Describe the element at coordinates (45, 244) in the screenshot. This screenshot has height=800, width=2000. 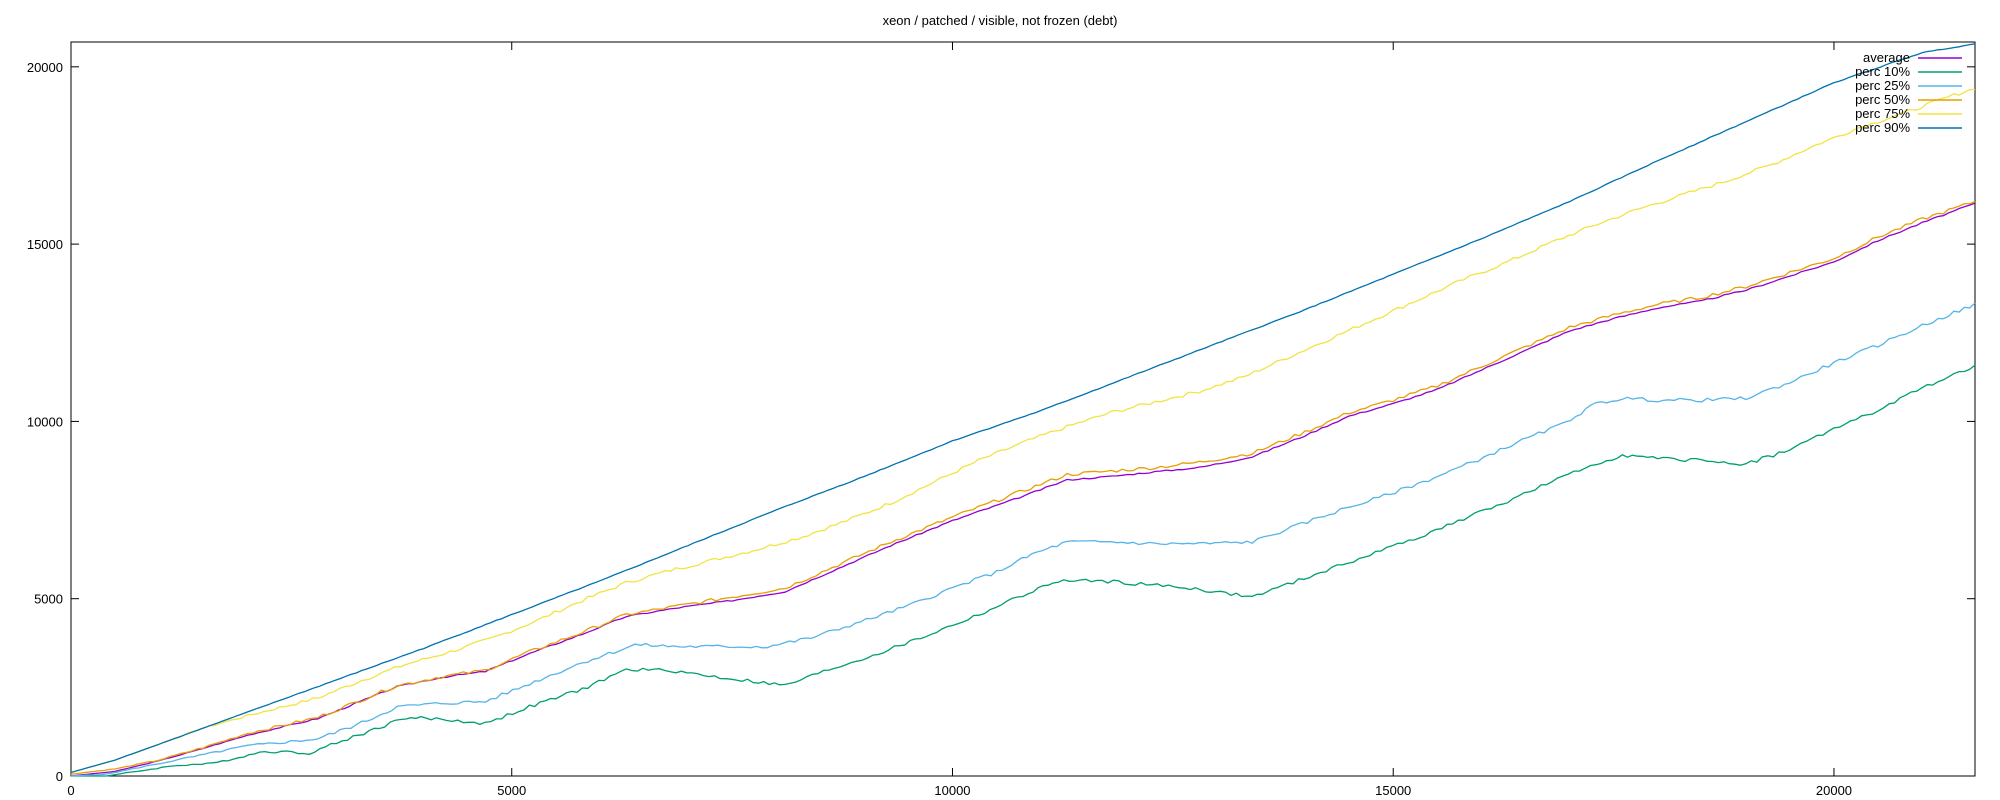
I see `y-tick-label: 15000` at that location.